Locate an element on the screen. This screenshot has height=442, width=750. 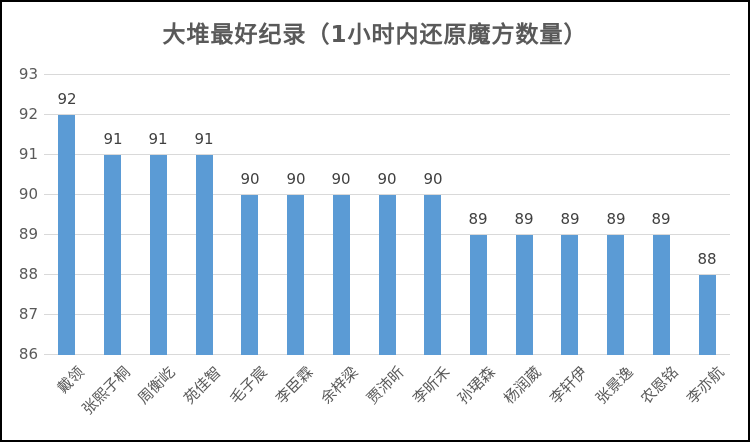
y-axis-tick-label: 90 is located at coordinates (28, 194).